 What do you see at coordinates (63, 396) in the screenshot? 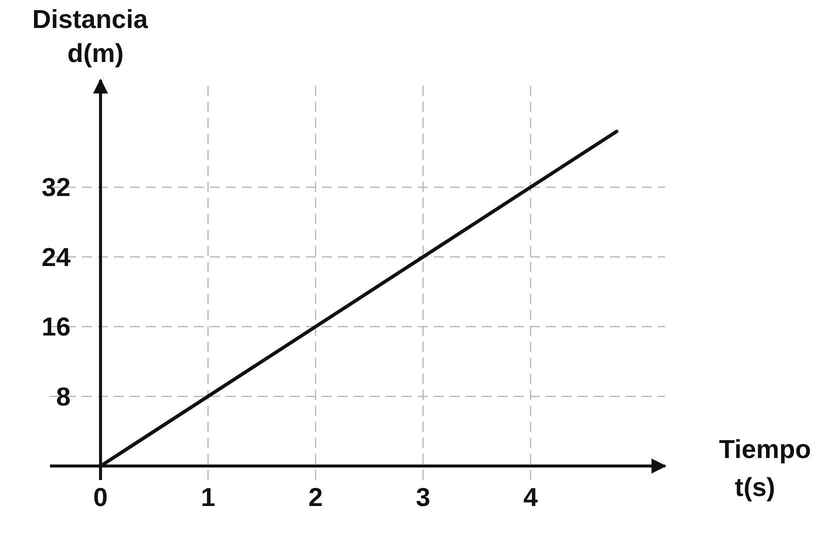
I see `y-tick-label: 8` at bounding box center [63, 396].